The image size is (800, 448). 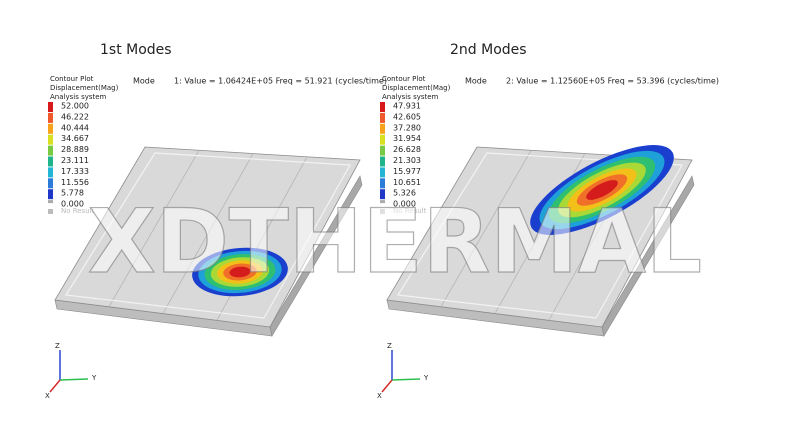 What do you see at coordinates (407, 149) in the screenshot?
I see `legend-value: 26.628` at bounding box center [407, 149].